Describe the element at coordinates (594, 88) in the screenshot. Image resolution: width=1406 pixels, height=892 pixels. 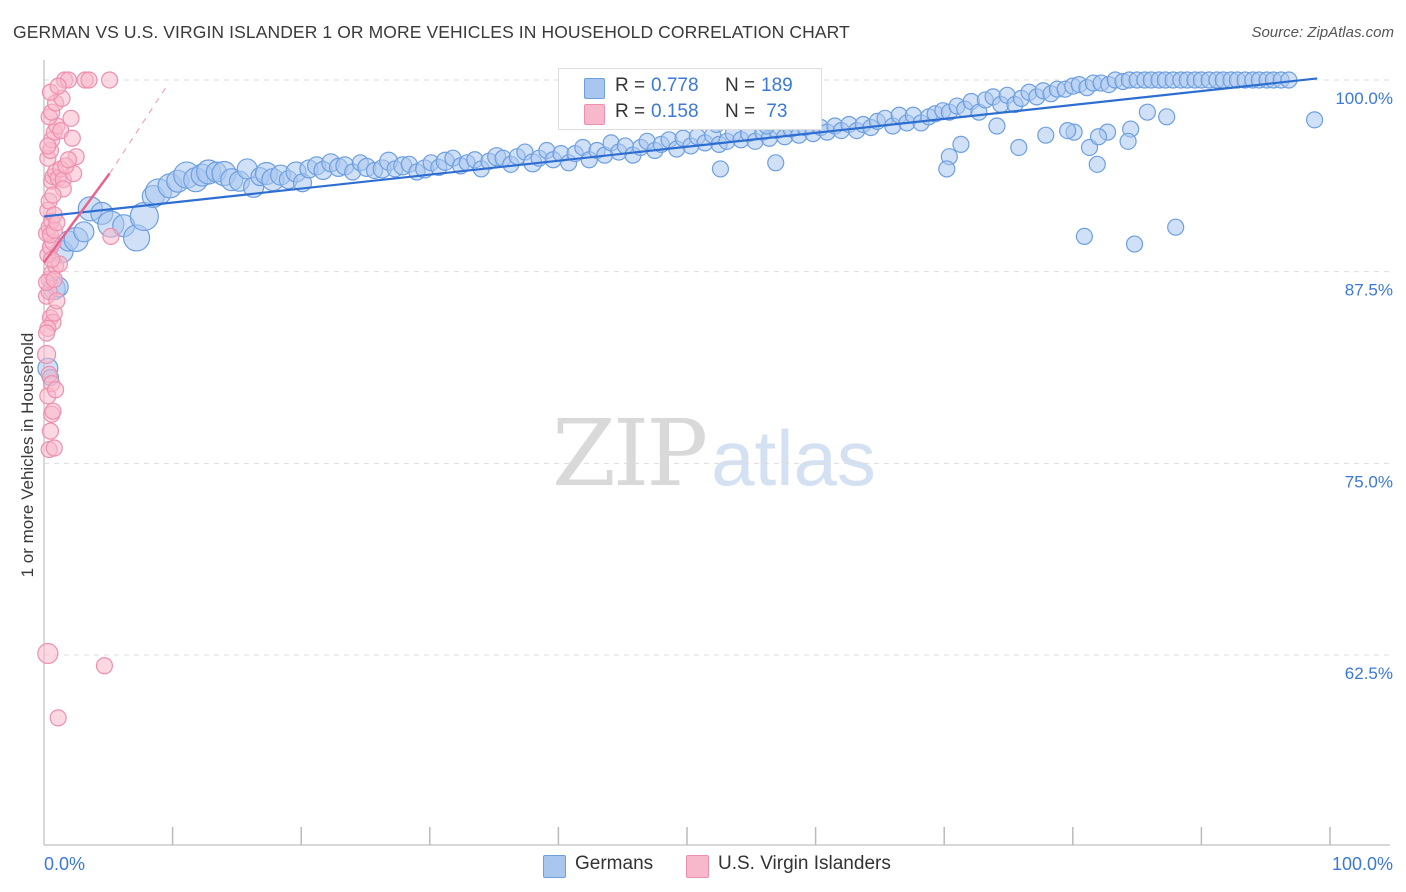
I see `legend-swatch-germans` at that location.